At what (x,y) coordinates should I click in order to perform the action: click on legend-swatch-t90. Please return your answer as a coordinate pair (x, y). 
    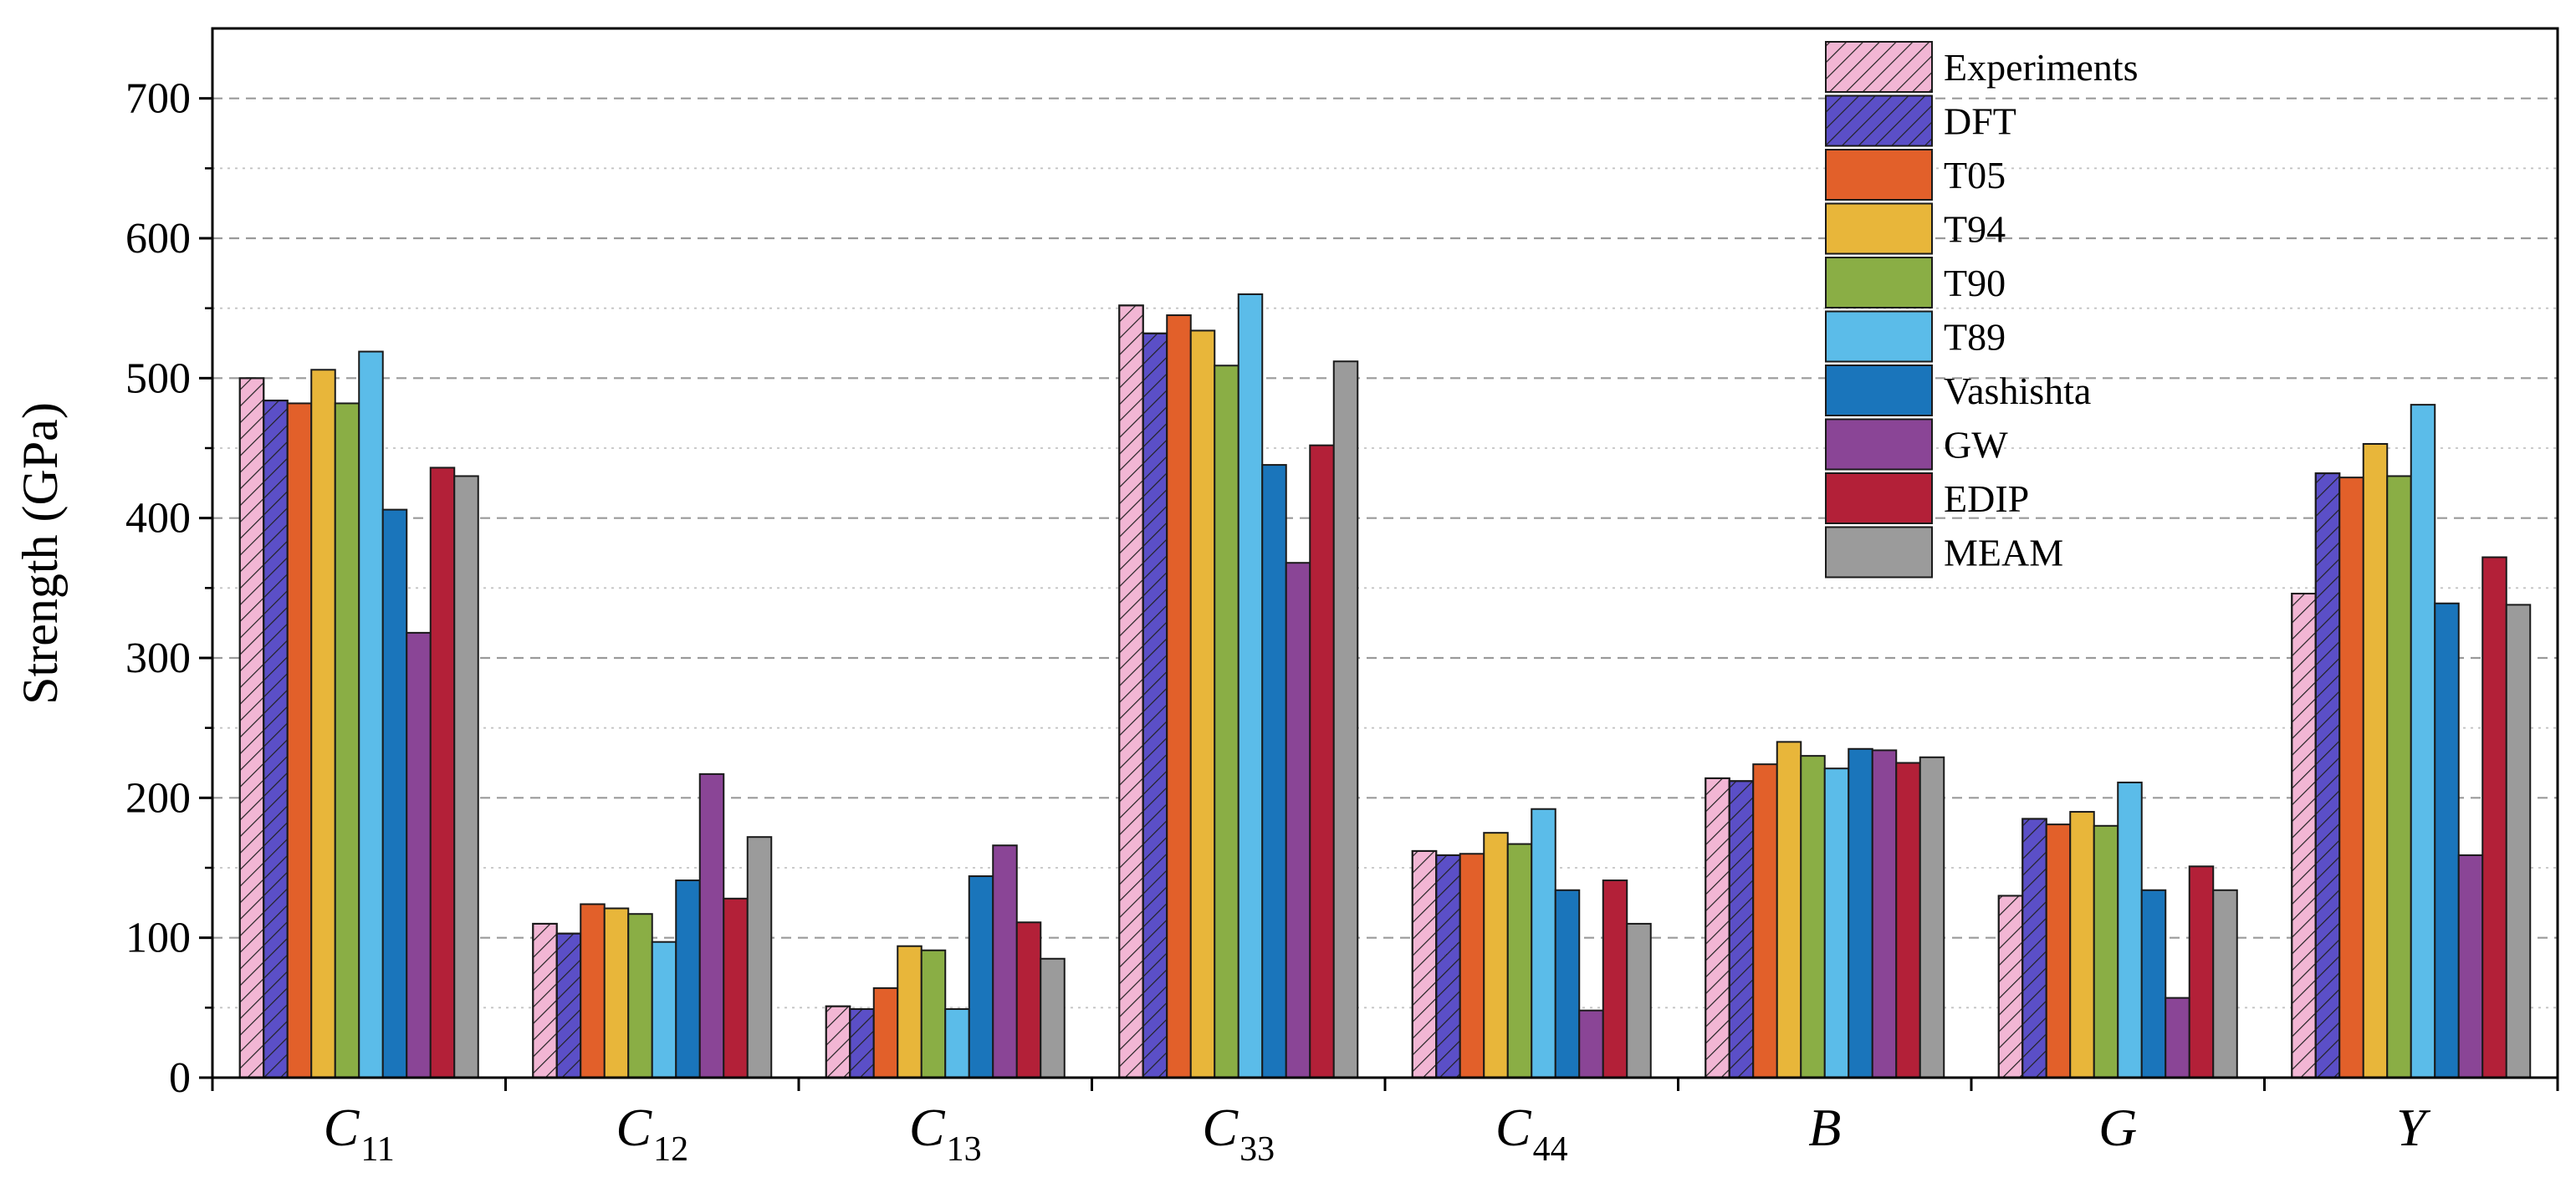
    Looking at the image, I should click on (1879, 282).